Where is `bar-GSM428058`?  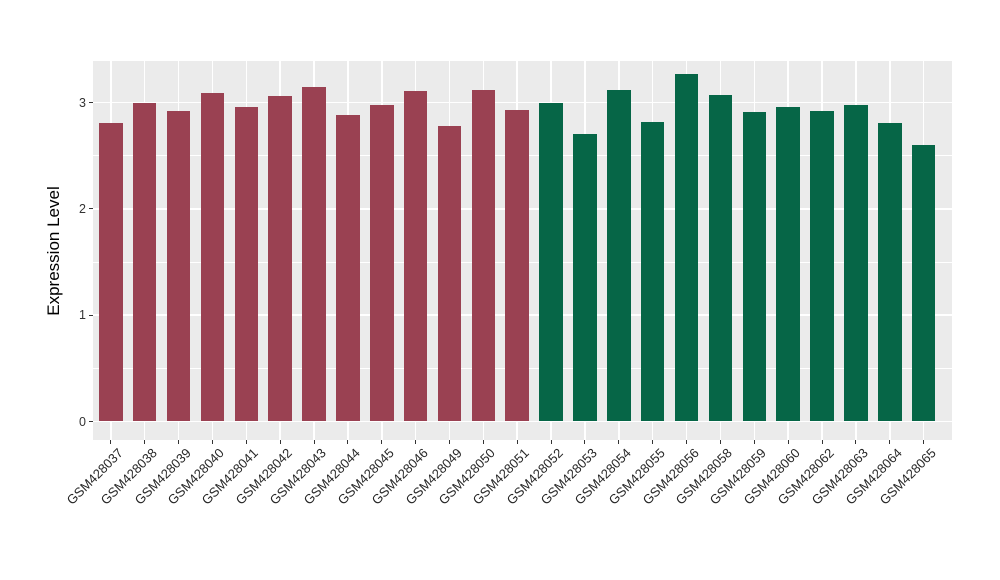
bar-GSM428058 is located at coordinates (720, 258).